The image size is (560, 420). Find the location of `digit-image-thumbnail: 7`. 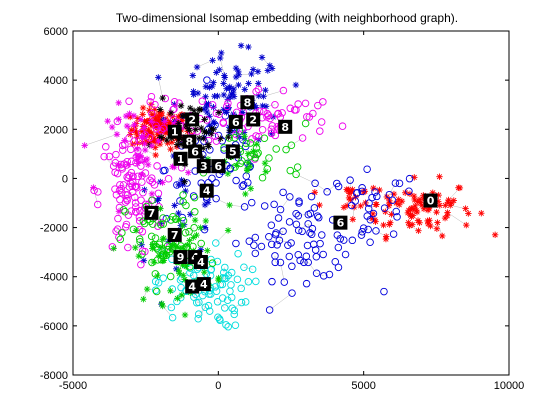

digit-image-thumbnail: 7 is located at coordinates (151, 212).